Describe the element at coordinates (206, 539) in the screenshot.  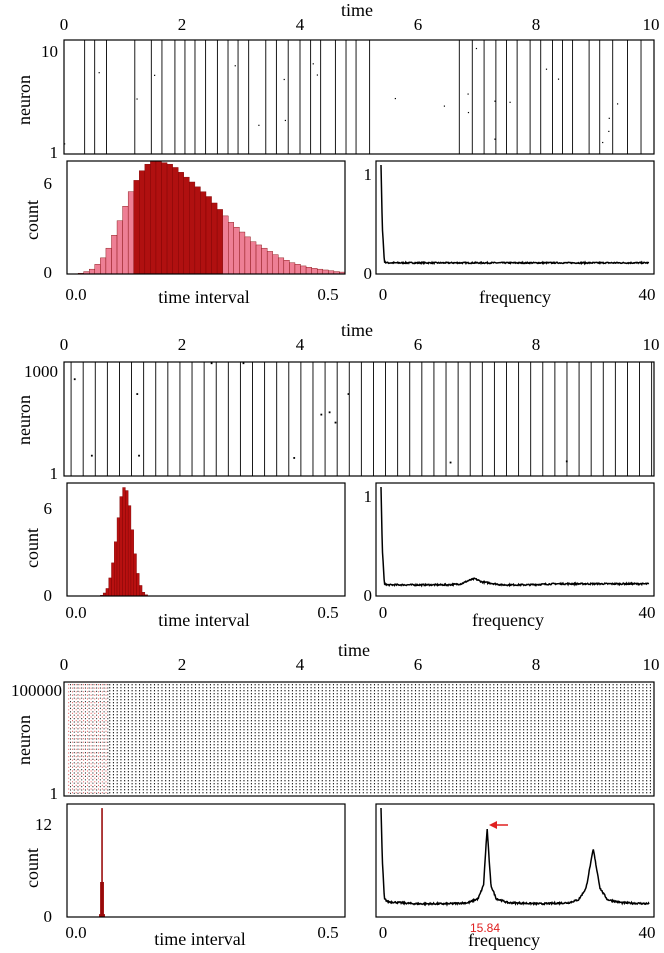
I see `isi-2-frame` at that location.